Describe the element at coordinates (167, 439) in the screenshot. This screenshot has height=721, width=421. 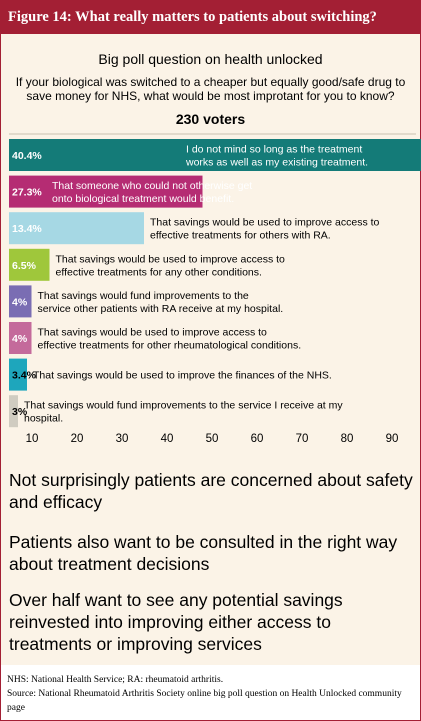
I see `x-tick-label-40: 40` at that location.